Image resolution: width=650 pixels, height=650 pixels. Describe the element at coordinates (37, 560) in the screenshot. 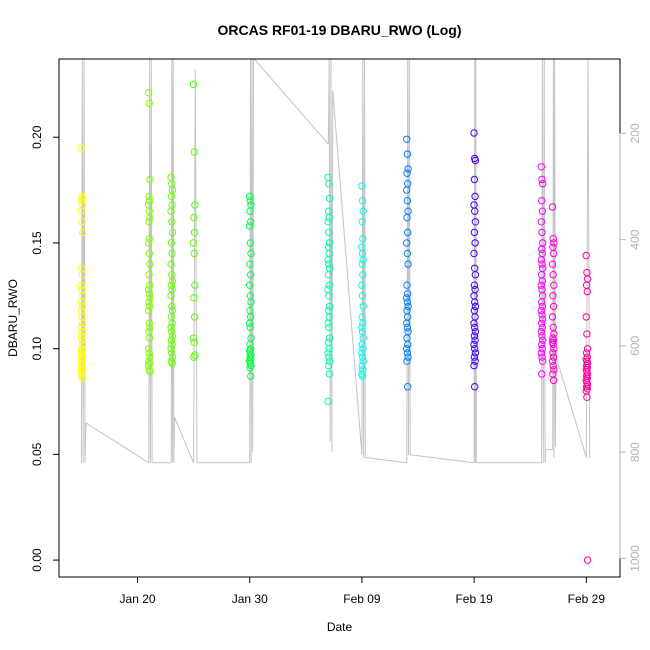

I see `y-tick-label: 0.00` at that location.